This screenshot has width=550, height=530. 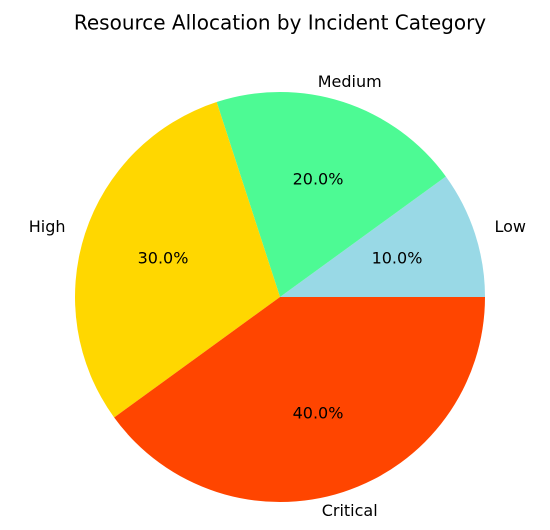 What do you see at coordinates (318, 412) in the screenshot?
I see `value-label: 40.0%` at bounding box center [318, 412].